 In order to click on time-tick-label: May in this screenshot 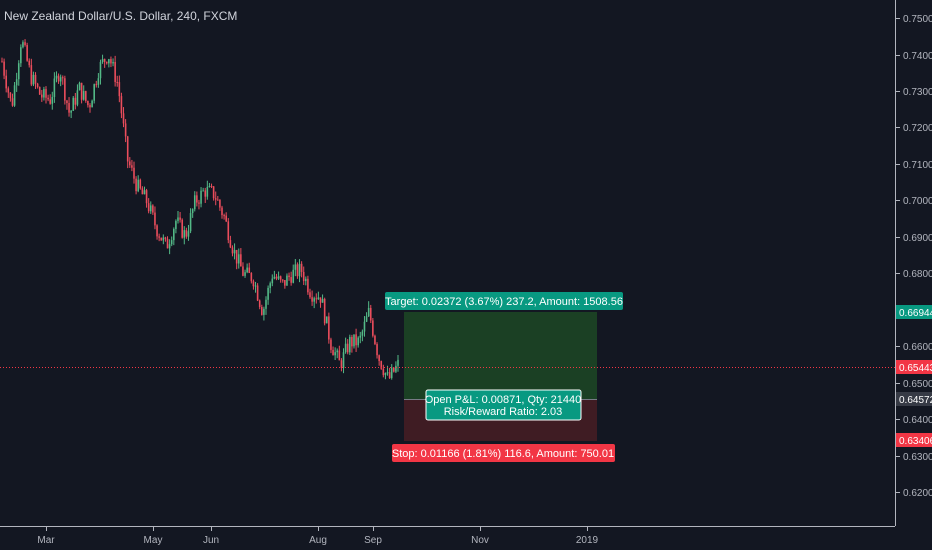, I will do `click(153, 540)`.